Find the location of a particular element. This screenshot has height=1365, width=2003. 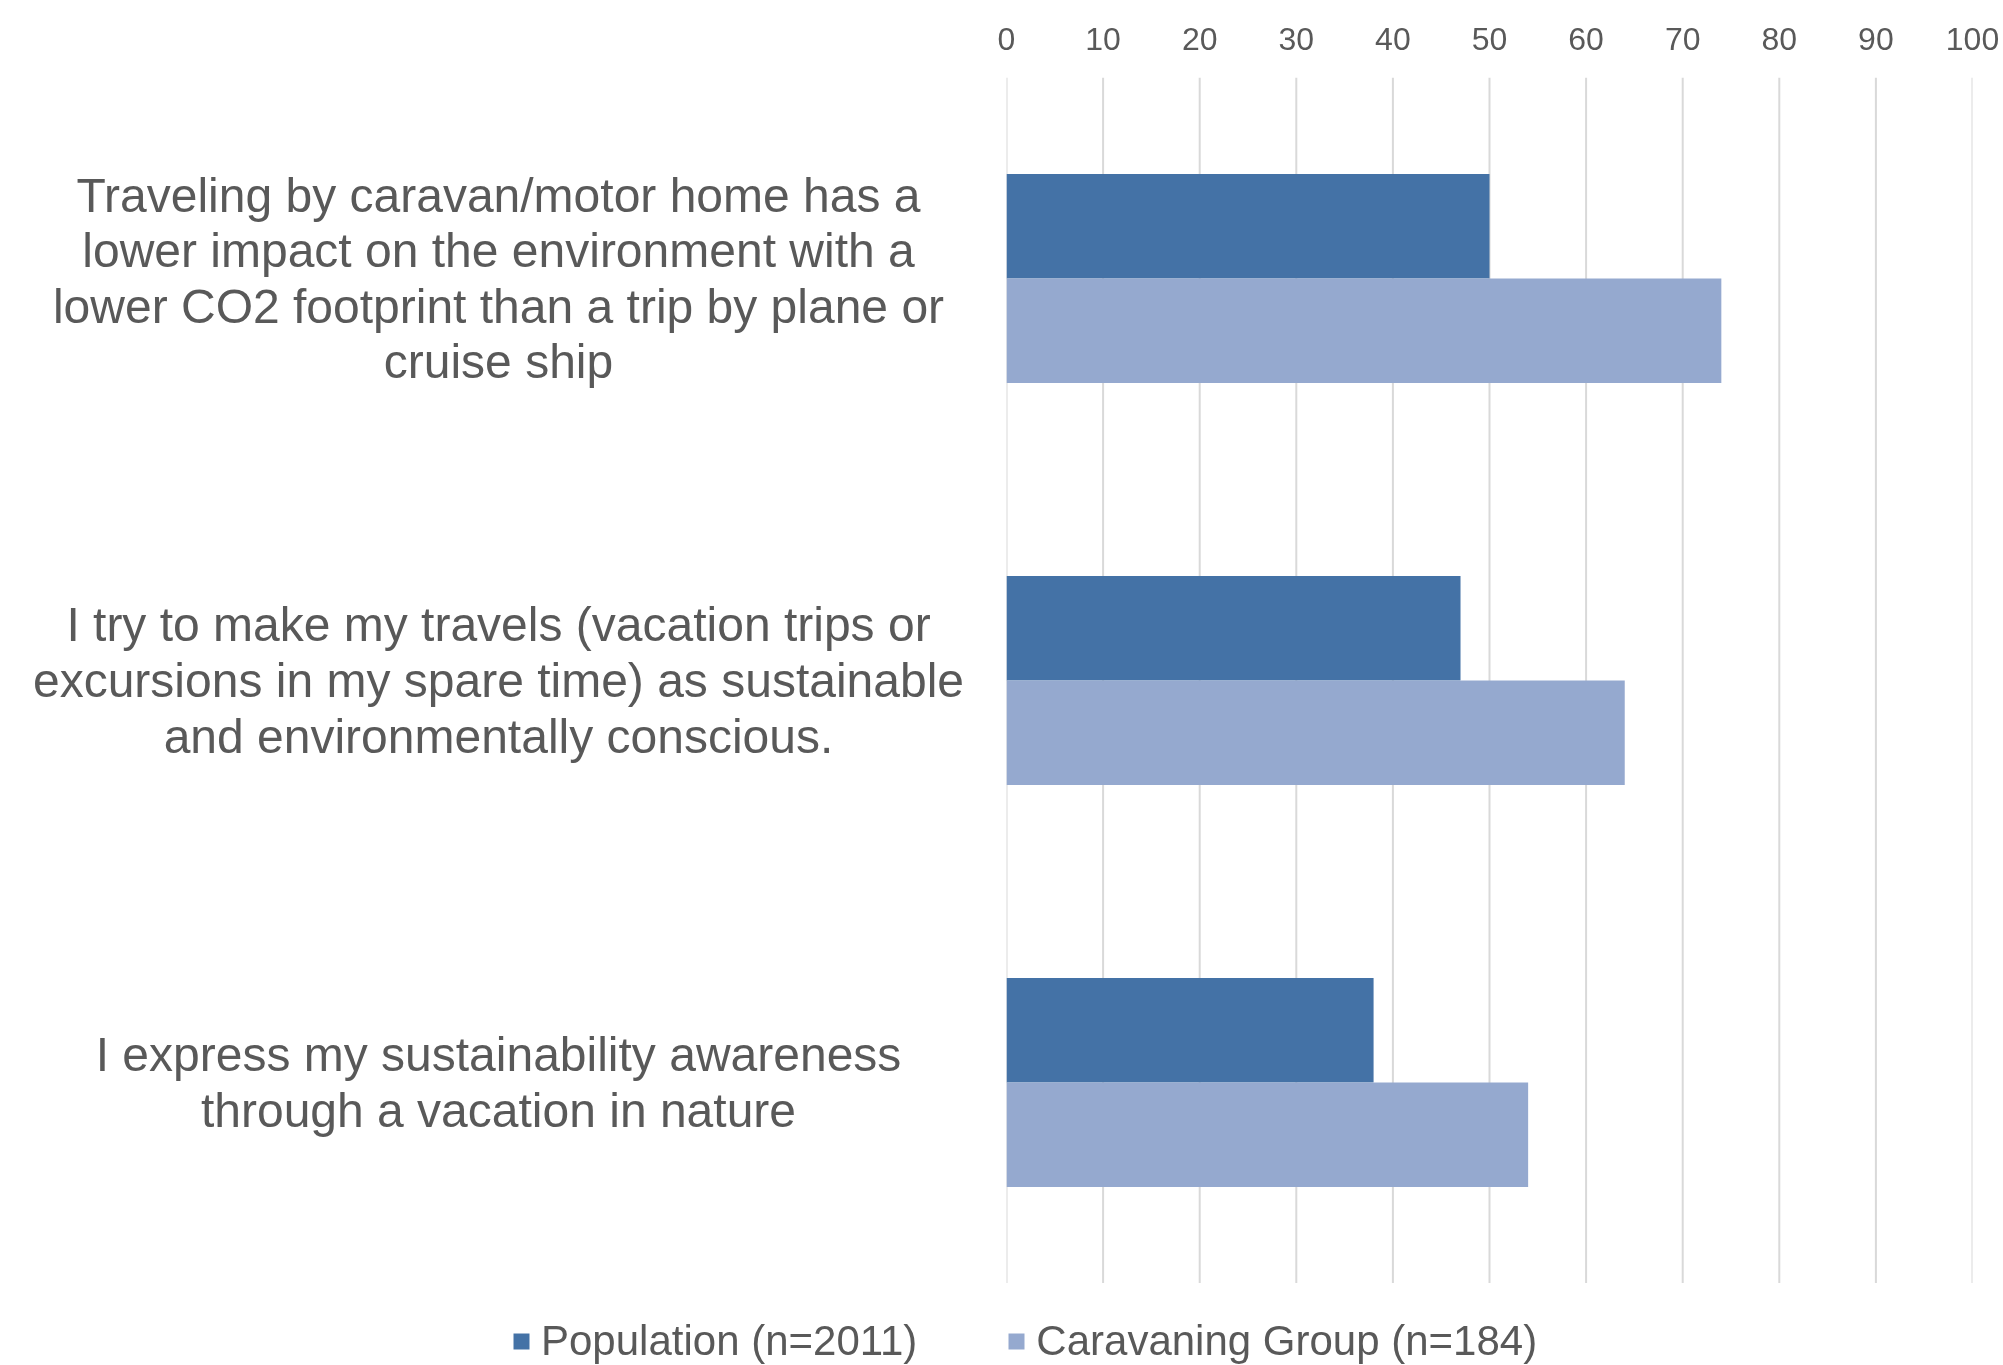

y-tick-label: Traveling by caravan/motor home has a lower impact on the environment with a lower CO2 footprint than a trip by plane or cruise ship is located at coordinates (498, 278).